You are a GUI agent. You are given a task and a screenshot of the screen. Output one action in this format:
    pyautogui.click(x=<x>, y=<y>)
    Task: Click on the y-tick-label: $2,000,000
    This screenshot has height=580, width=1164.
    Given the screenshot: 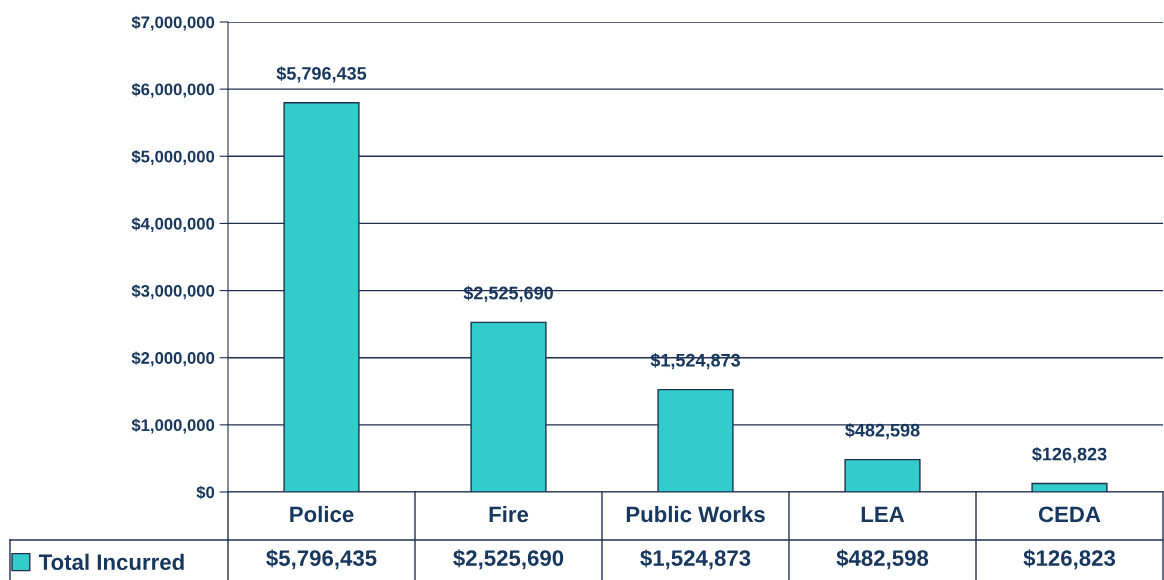 What is the action you would take?
    pyautogui.click(x=173, y=359)
    